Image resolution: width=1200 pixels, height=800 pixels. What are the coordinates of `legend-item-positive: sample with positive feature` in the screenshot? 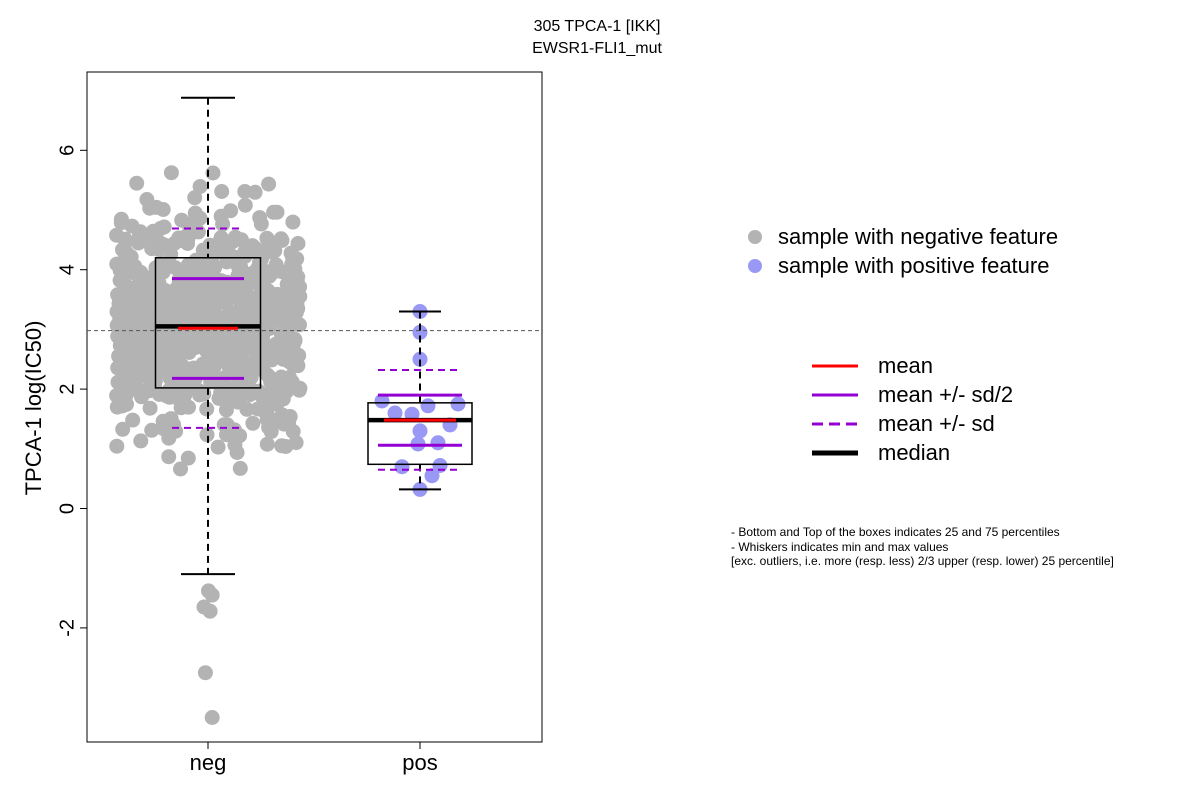 It's located at (903, 265).